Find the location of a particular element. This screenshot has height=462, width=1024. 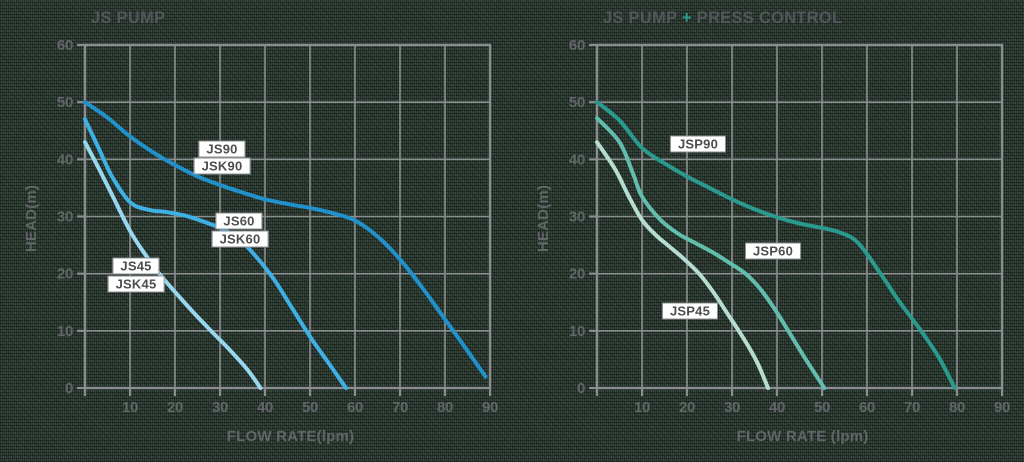

curve-label-jsk45: JSK45 is located at coordinates (136, 284).